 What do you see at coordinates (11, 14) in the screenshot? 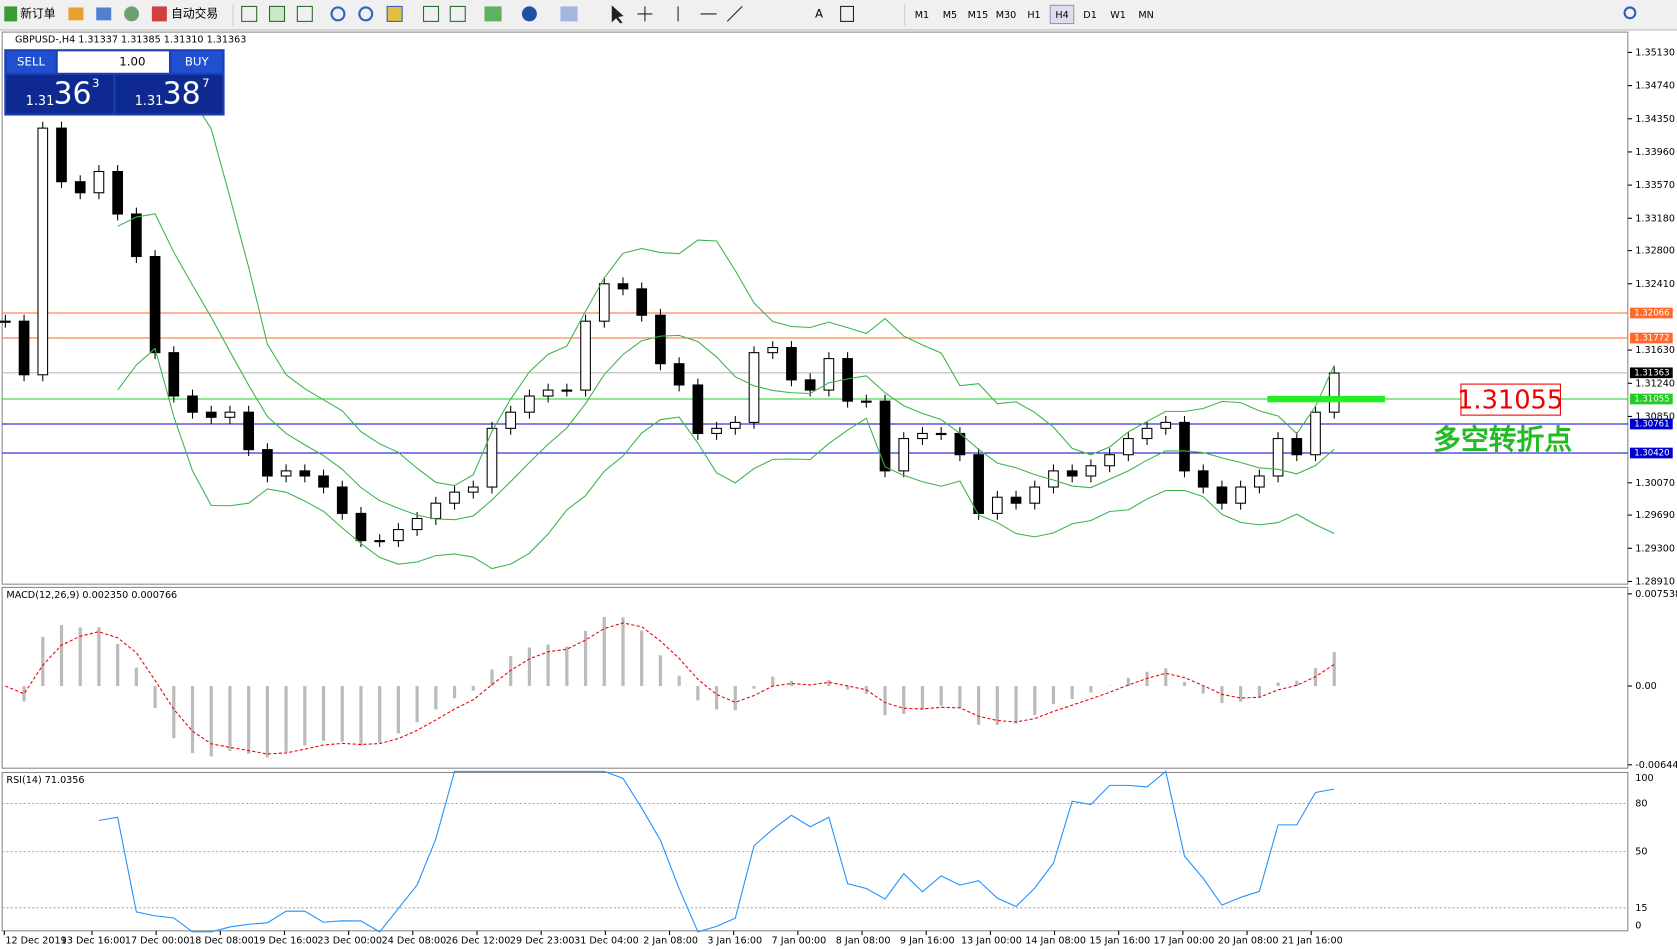
I see `new-order-icon` at bounding box center [11, 14].